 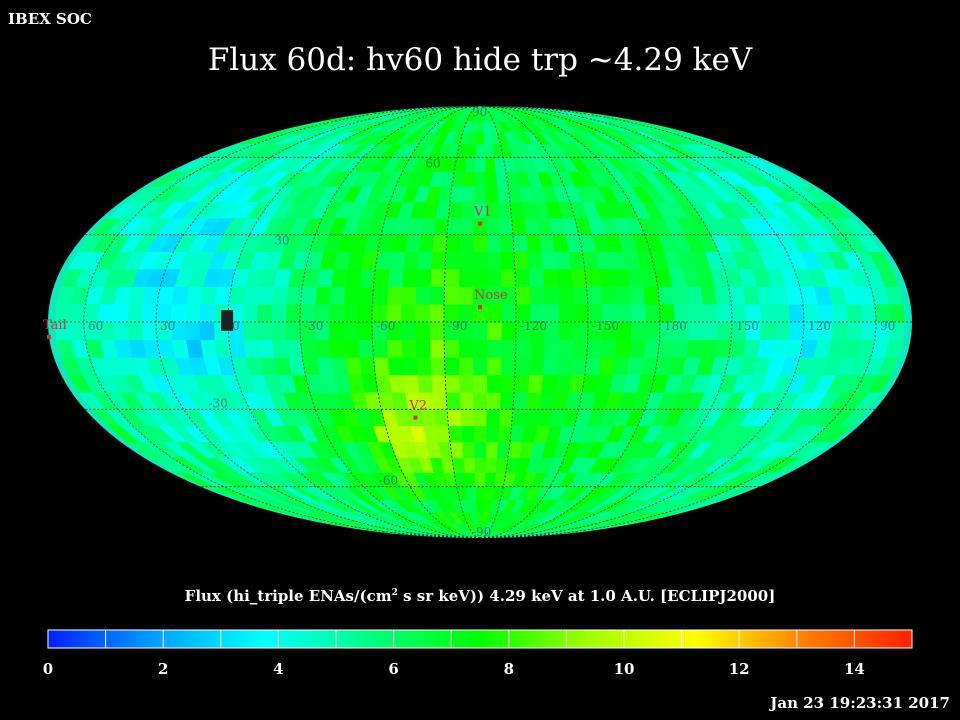 What do you see at coordinates (605, 326) in the screenshot?
I see `lon-tick-label: -150` at bounding box center [605, 326].